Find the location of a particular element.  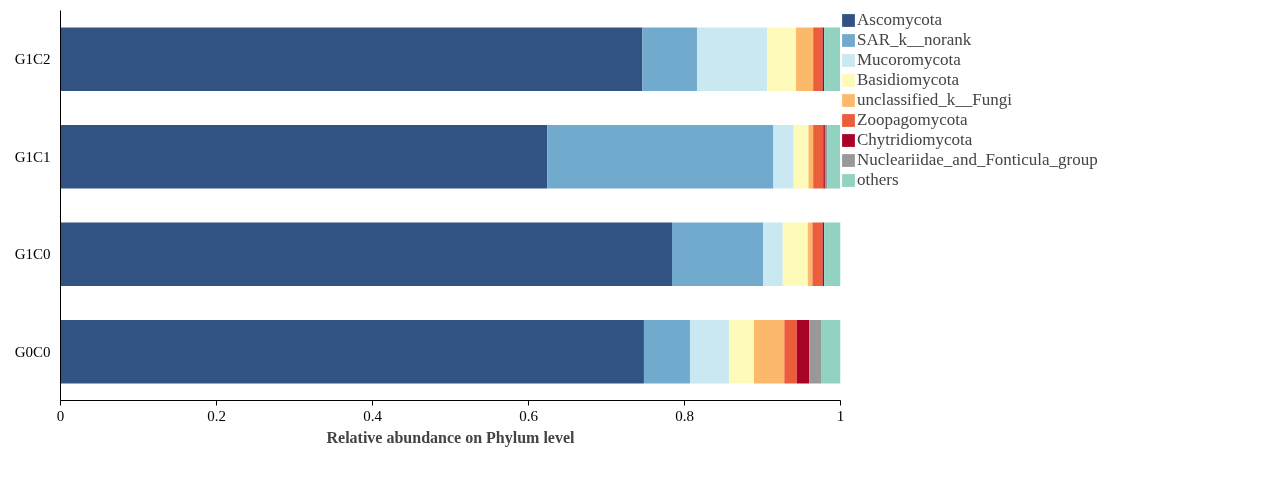

y-tick-label: G1C2 is located at coordinates (32, 59).